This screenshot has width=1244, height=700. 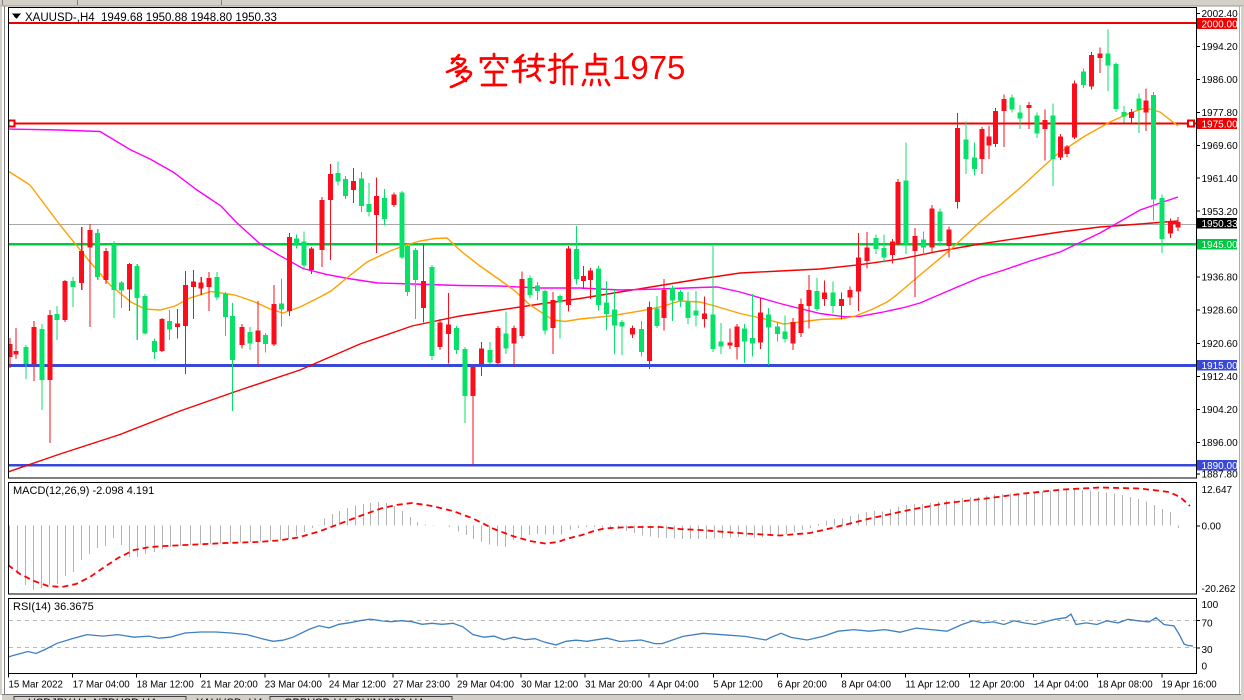 I want to click on svg-text: 27 Mar 23:00, so click(x=422, y=685).